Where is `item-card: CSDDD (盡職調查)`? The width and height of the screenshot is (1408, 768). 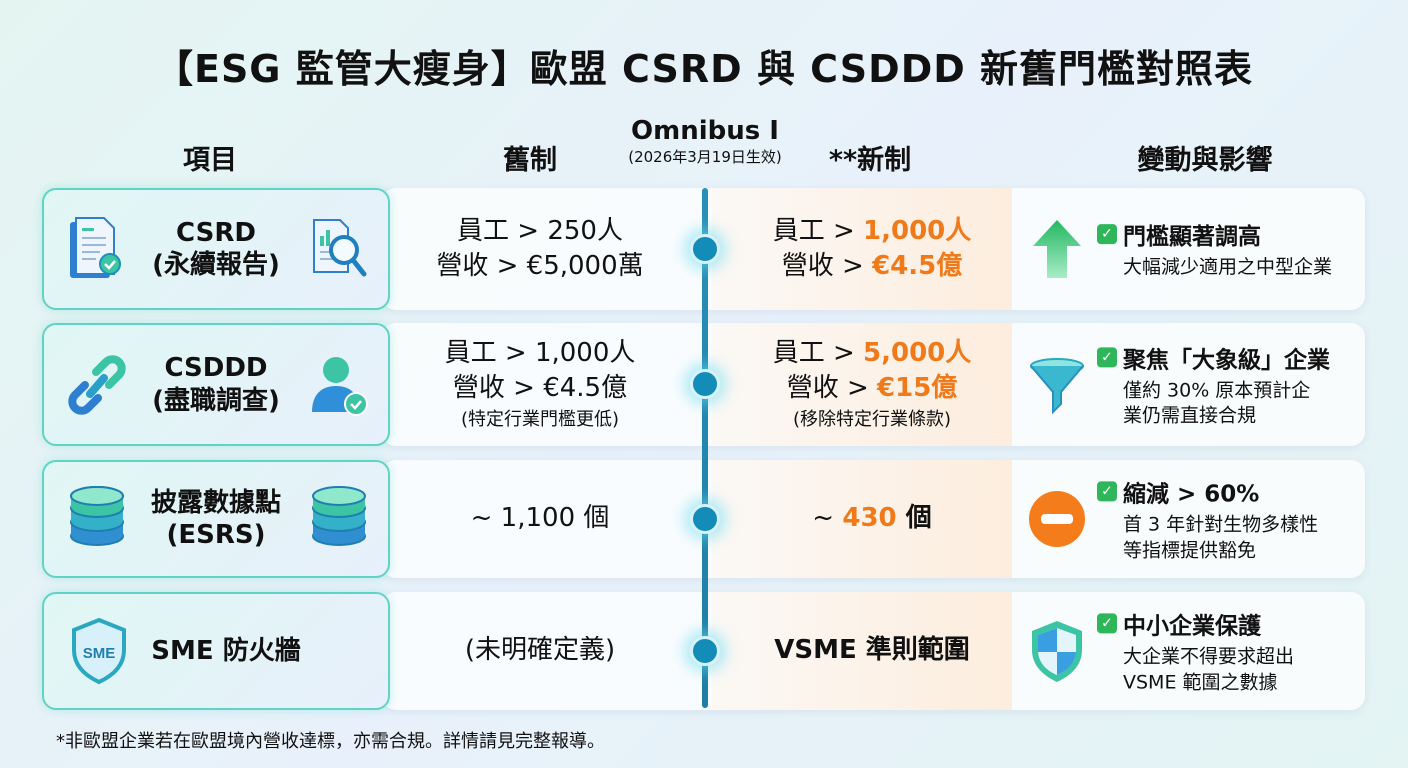
item-card: CSDDD (盡職調查) is located at coordinates (216, 384).